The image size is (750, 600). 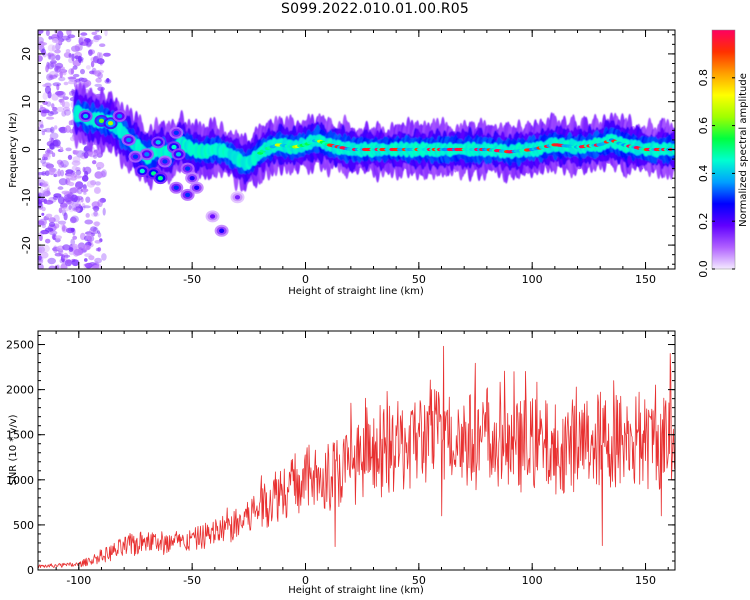 I want to click on spectrogram-noise-cloud, so click(x=75, y=149).